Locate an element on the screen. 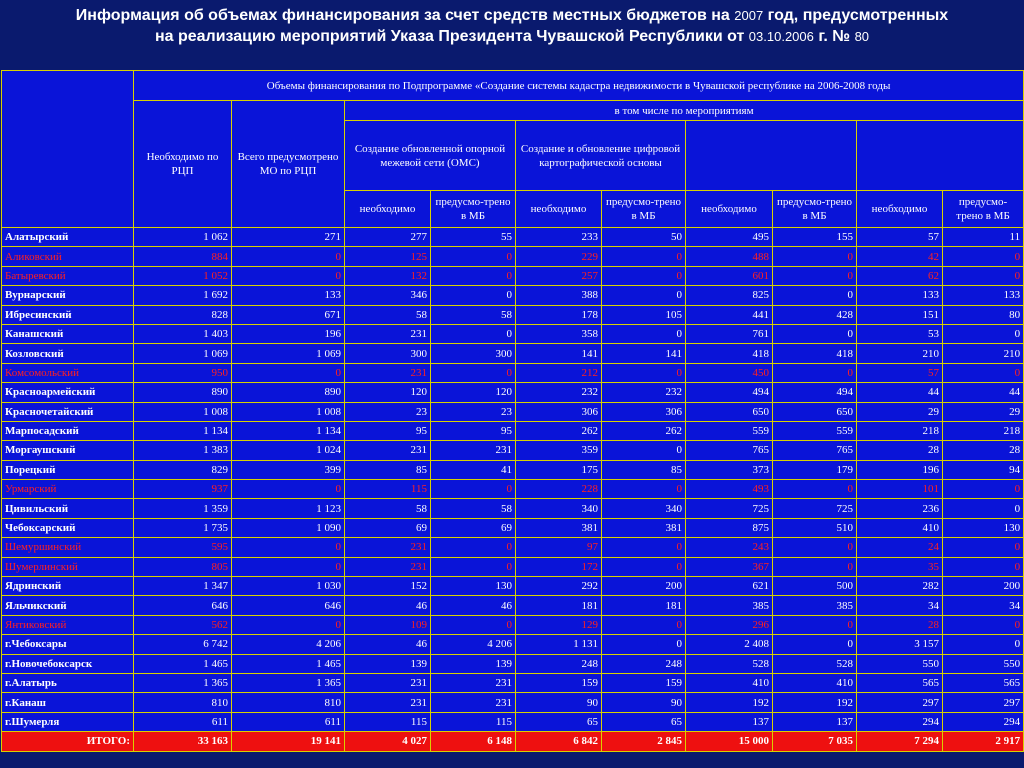  row-value: 761 is located at coordinates (729, 334).